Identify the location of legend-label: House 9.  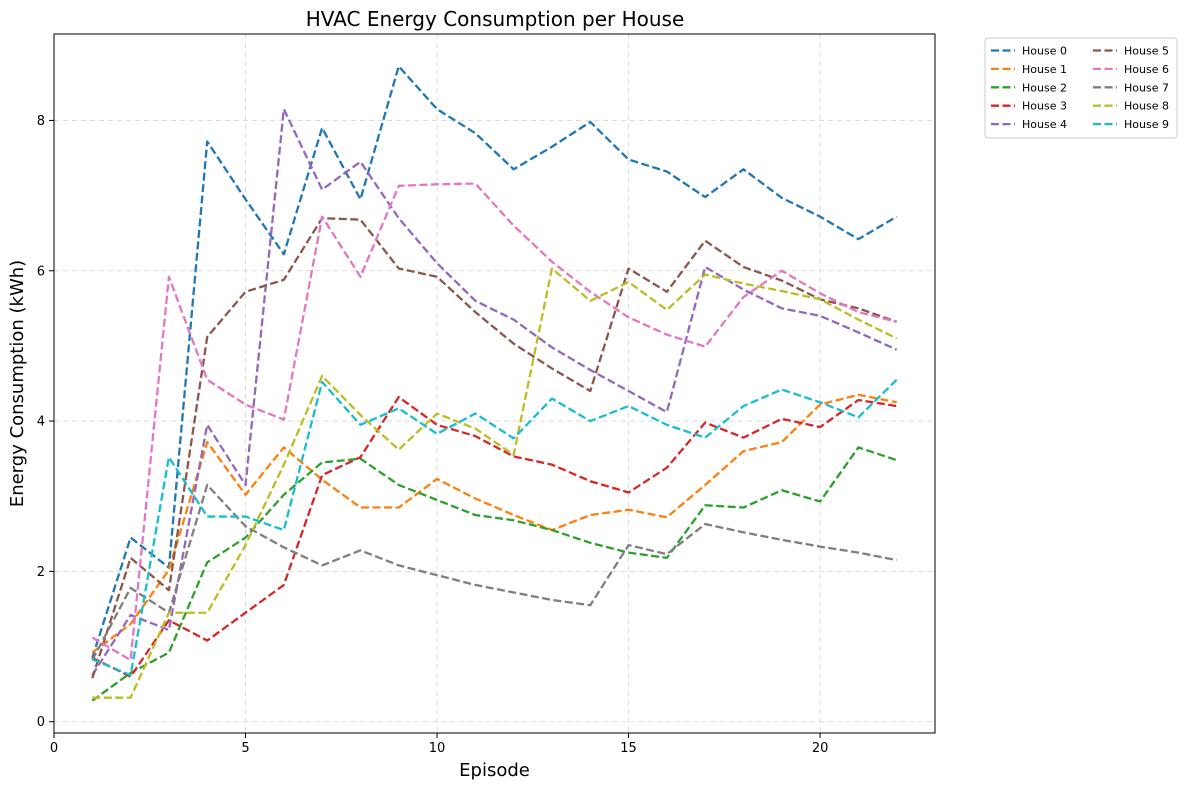
(1146, 124).